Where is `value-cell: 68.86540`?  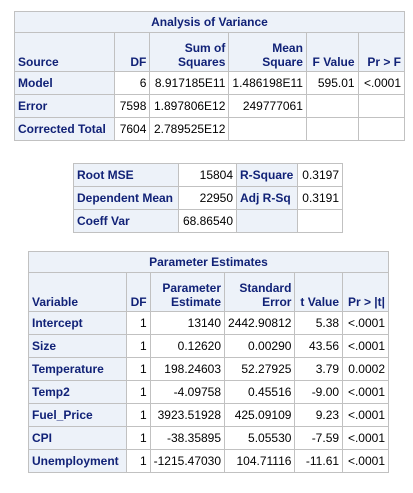 value-cell: 68.86540 is located at coordinates (207, 221).